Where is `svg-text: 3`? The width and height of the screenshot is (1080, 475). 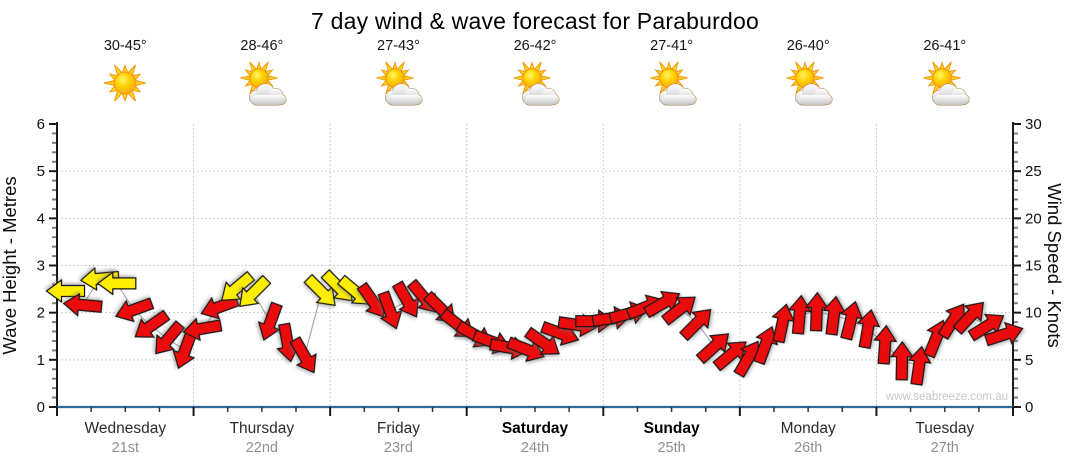 svg-text: 3 is located at coordinates (41, 266).